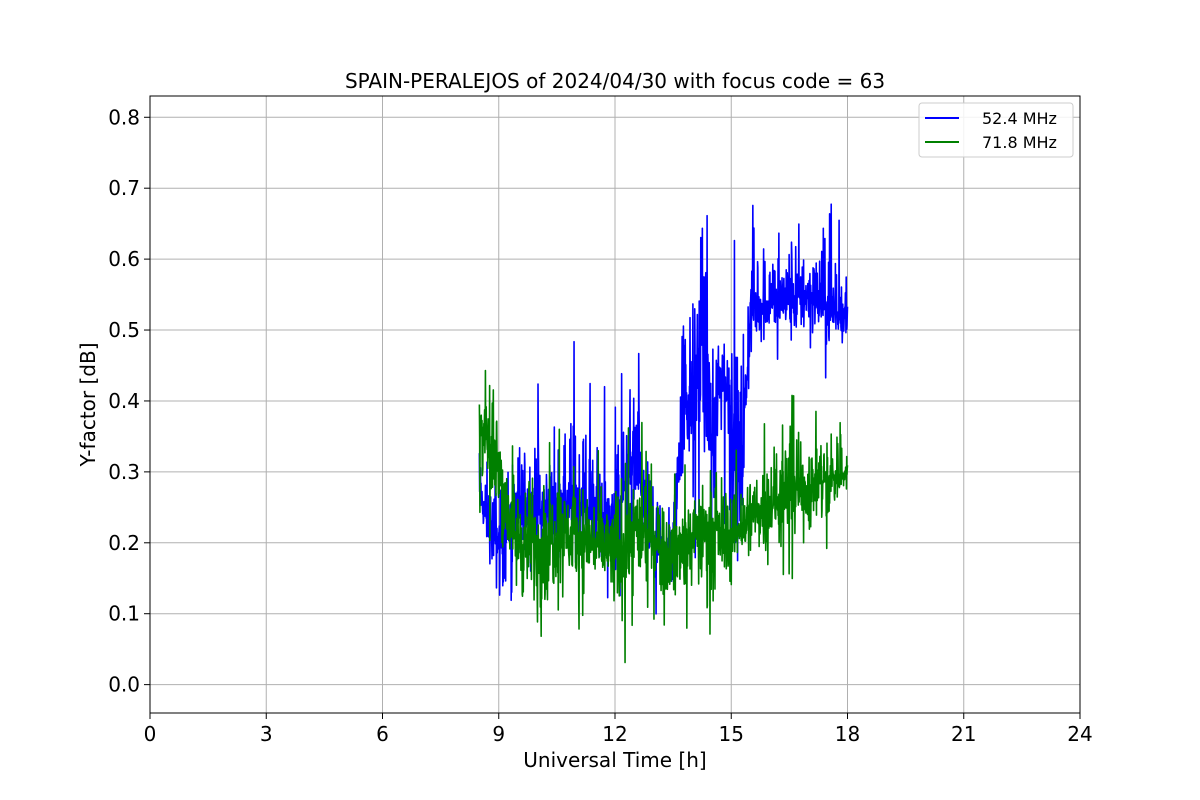 The image size is (1200, 800). Describe the element at coordinates (124, 543) in the screenshot. I see `y-tick-label: 0.2` at that location.